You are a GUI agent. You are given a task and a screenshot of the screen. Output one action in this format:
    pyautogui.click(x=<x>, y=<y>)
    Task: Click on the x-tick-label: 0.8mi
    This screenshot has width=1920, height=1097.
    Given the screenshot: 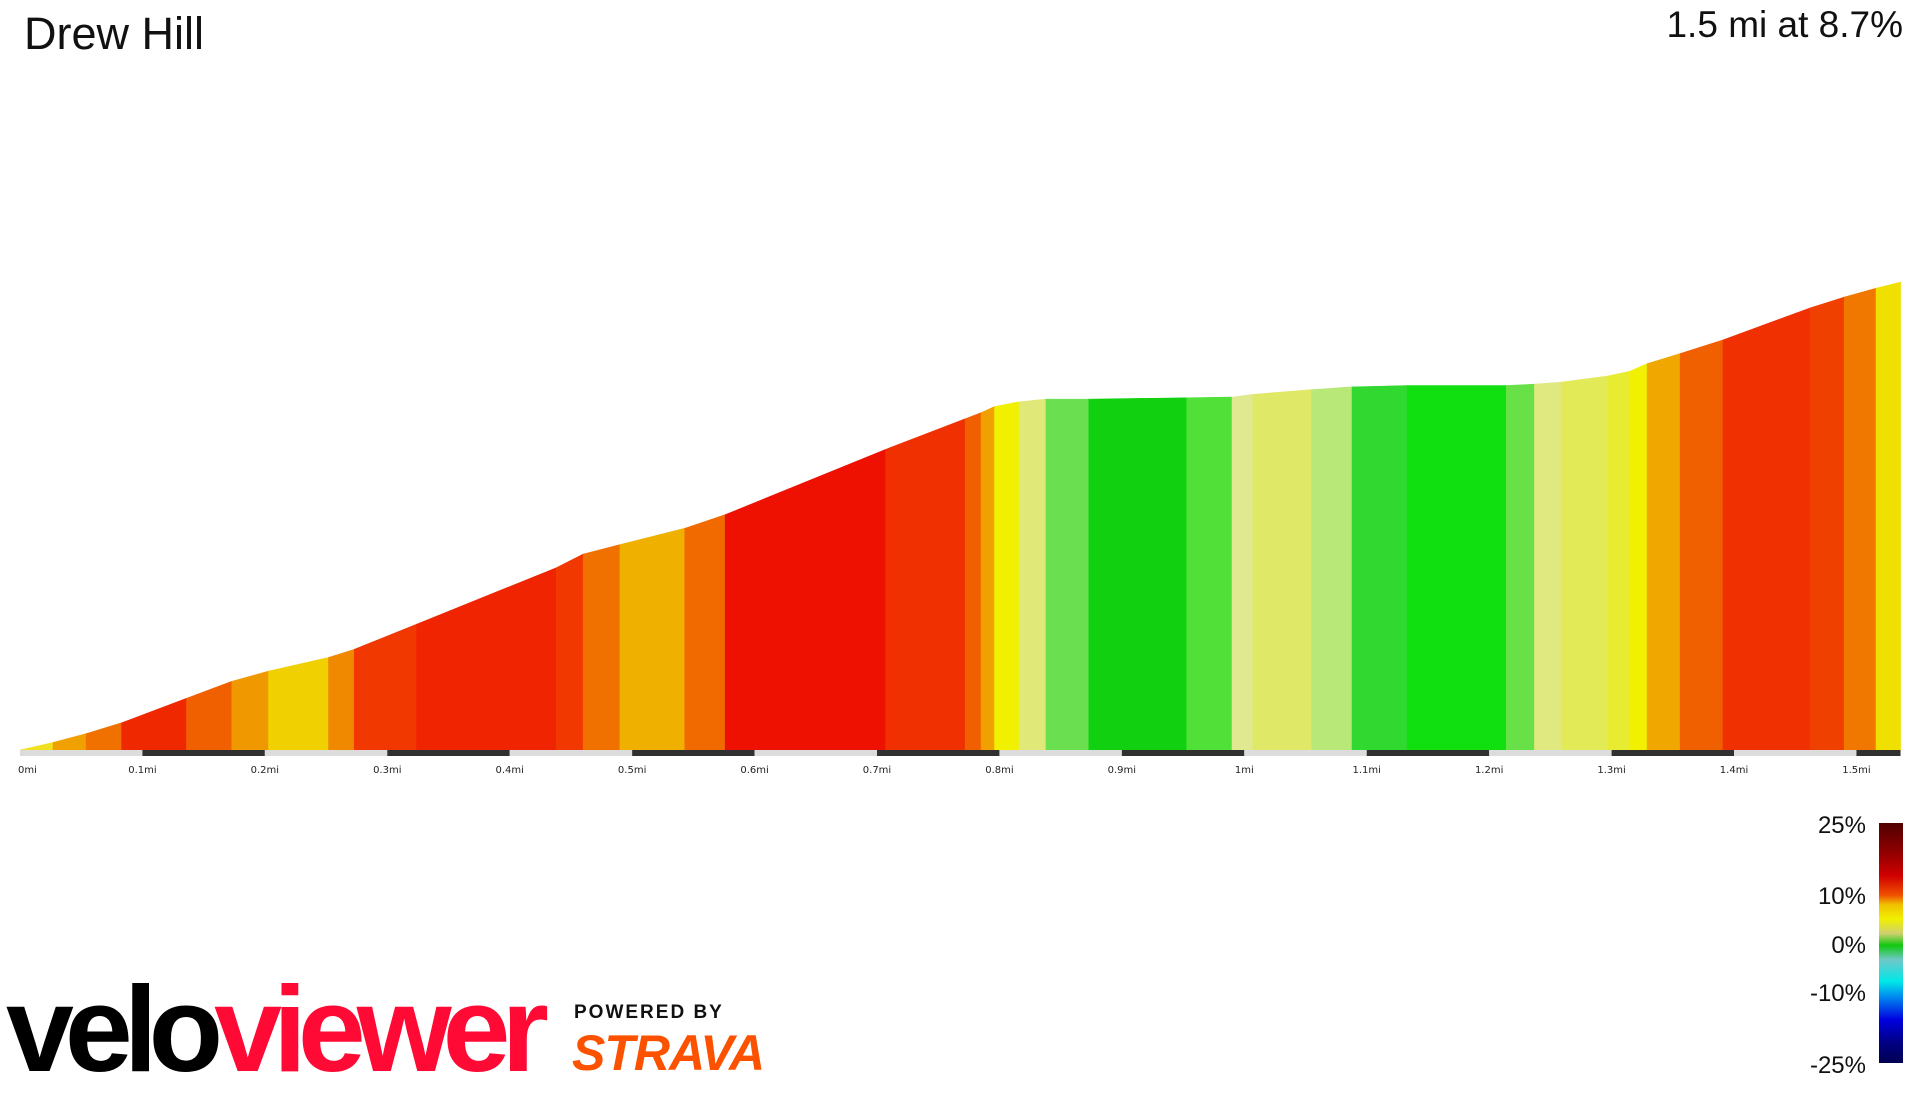 What is the action you would take?
    pyautogui.click(x=999, y=770)
    